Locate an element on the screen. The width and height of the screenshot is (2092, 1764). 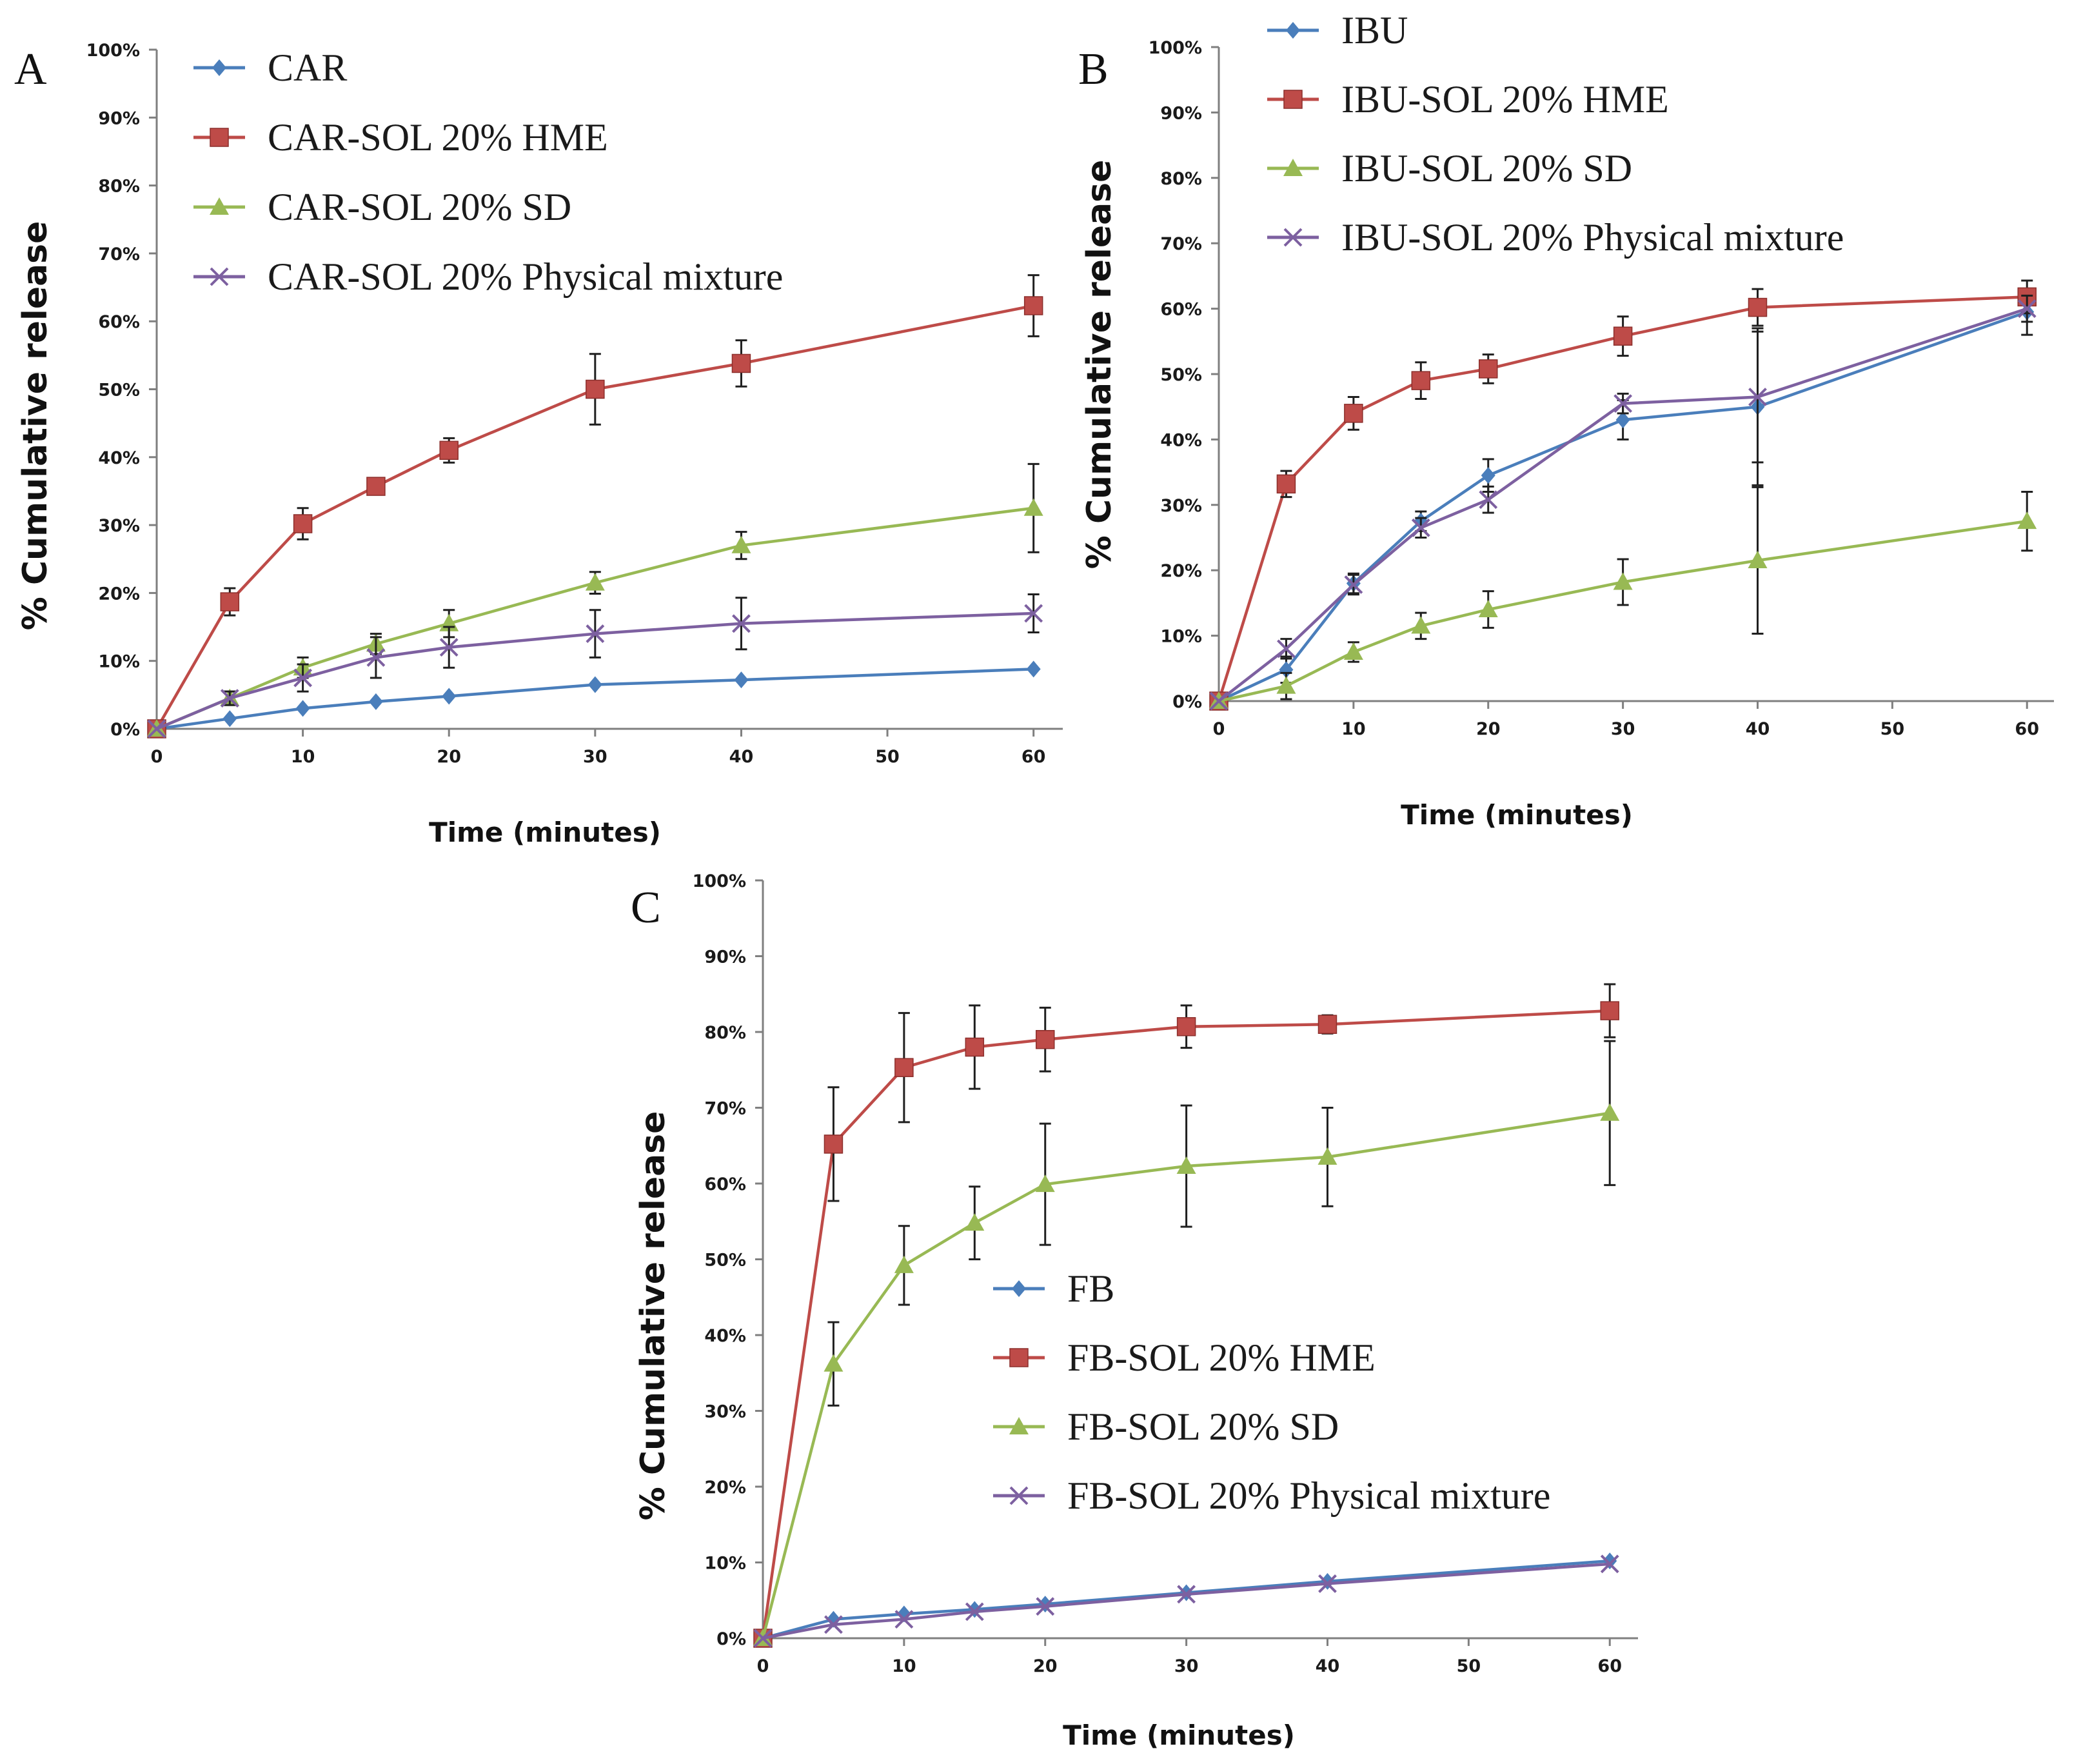
legend-item: FB-SOL 20% HME is located at coordinates (1184, 1357).